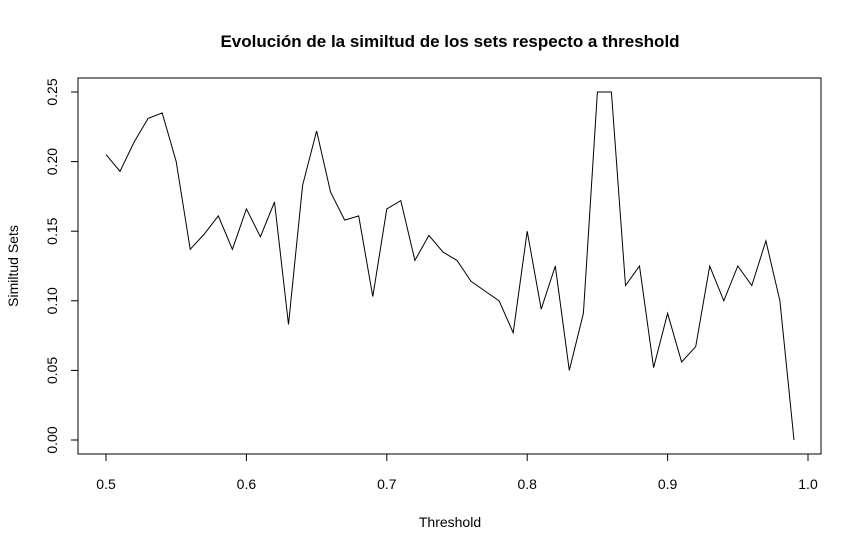  What do you see at coordinates (52, 300) in the screenshot?
I see `y-tick-label: 0.10` at bounding box center [52, 300].